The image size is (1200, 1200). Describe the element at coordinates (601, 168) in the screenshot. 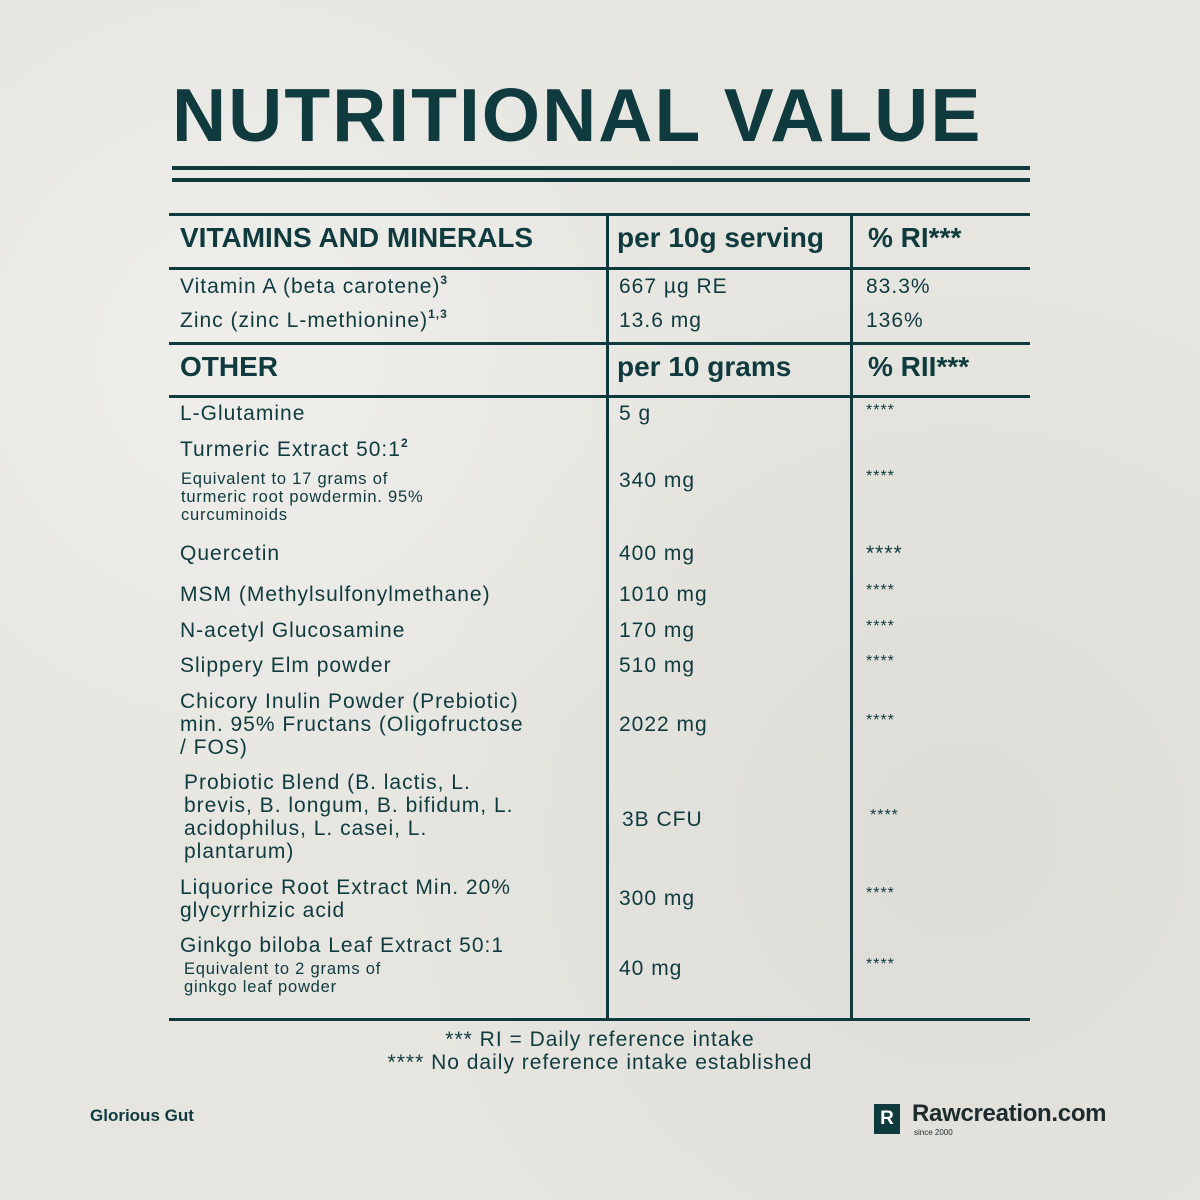

I see `title-rule-top` at that location.